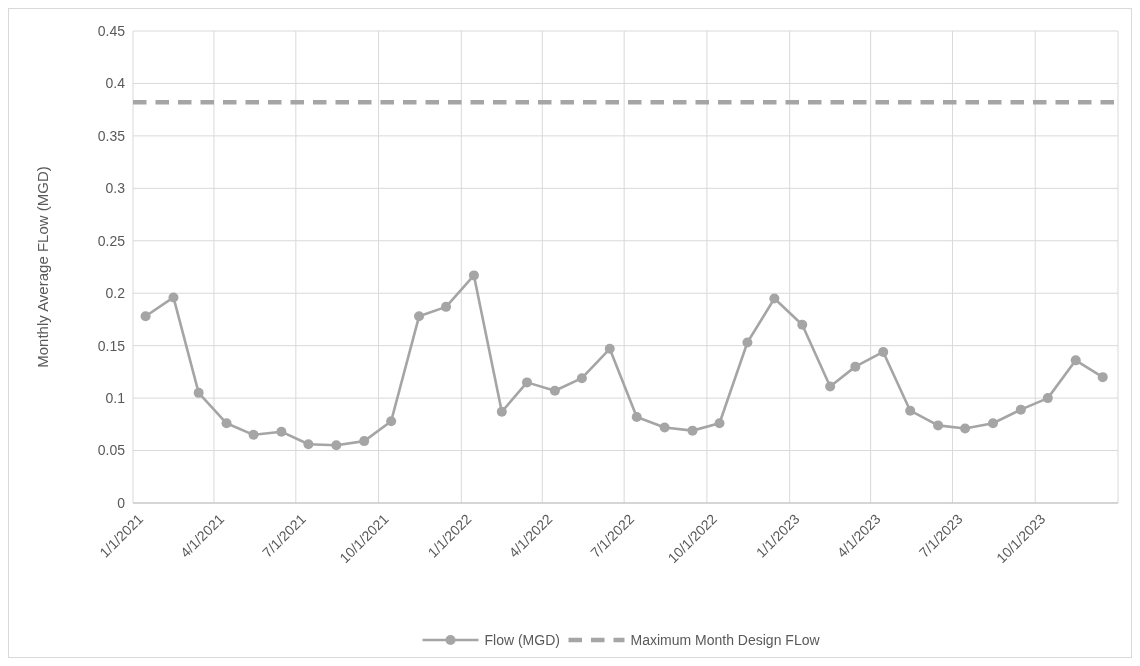 The image size is (1140, 666). What do you see at coordinates (111, 135) in the screenshot?
I see `y-tick-label: 0.35` at bounding box center [111, 135].